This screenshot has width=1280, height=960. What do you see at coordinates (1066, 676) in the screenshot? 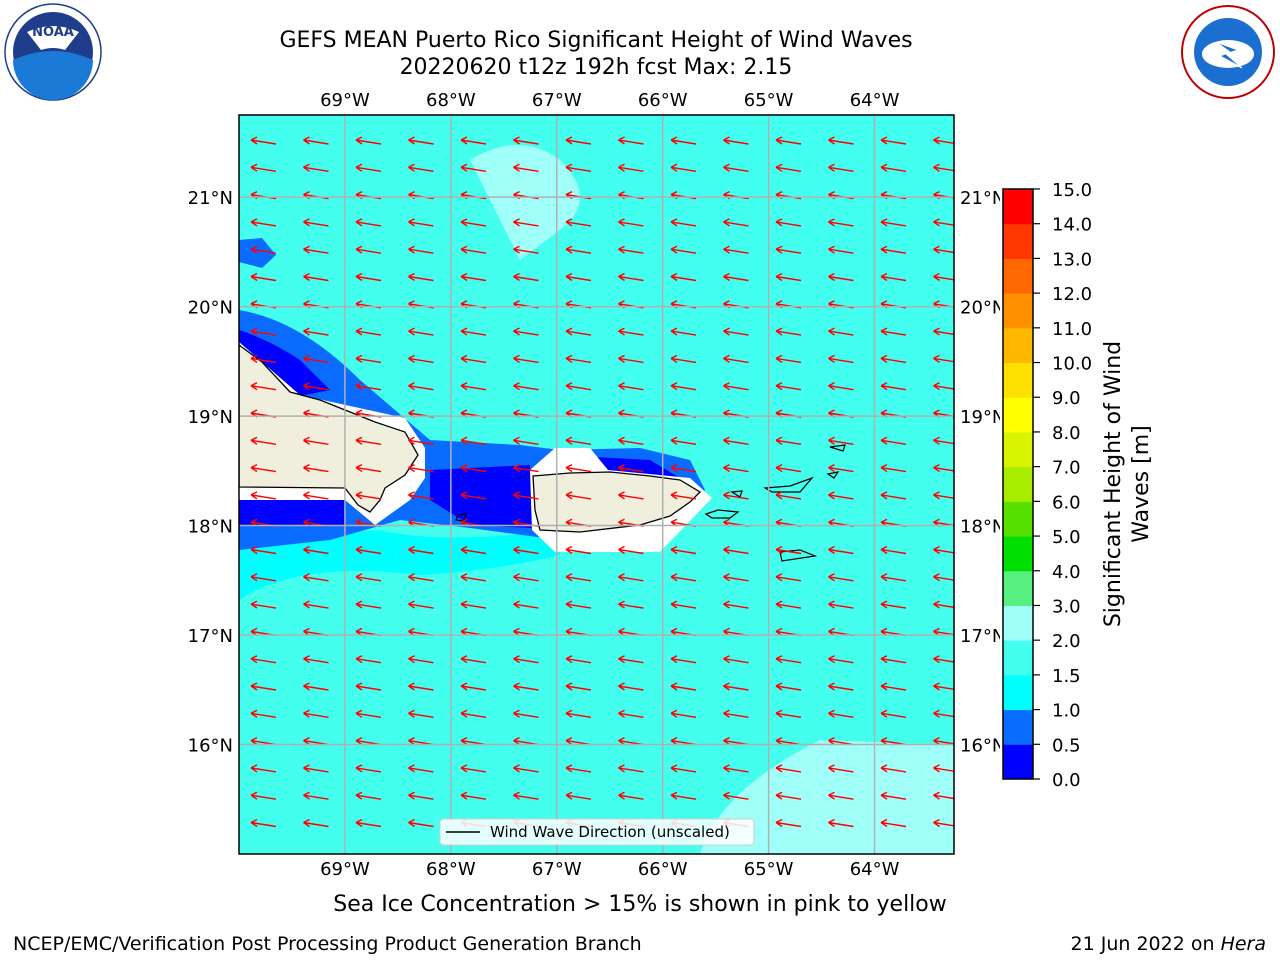
I see `colorbar-tick-label: 1.5` at bounding box center [1066, 676].